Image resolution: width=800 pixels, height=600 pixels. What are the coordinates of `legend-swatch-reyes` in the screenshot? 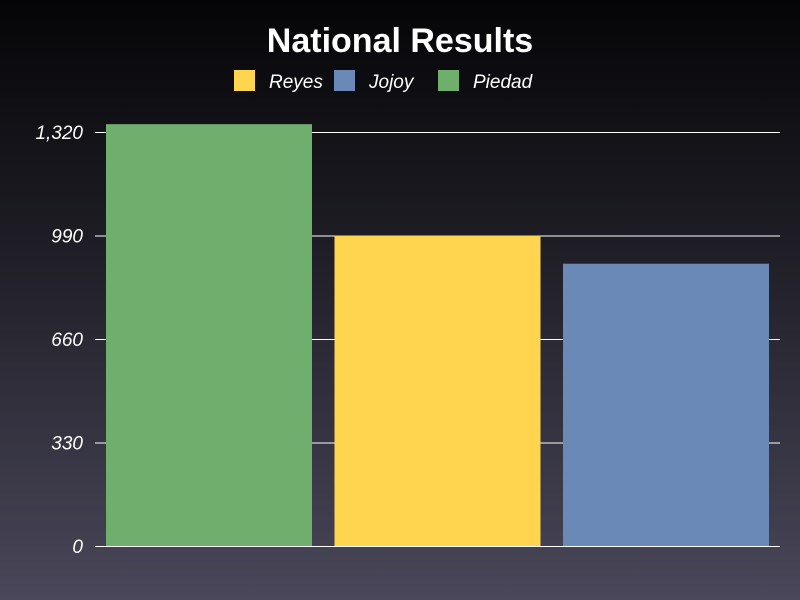 It's located at (244, 80).